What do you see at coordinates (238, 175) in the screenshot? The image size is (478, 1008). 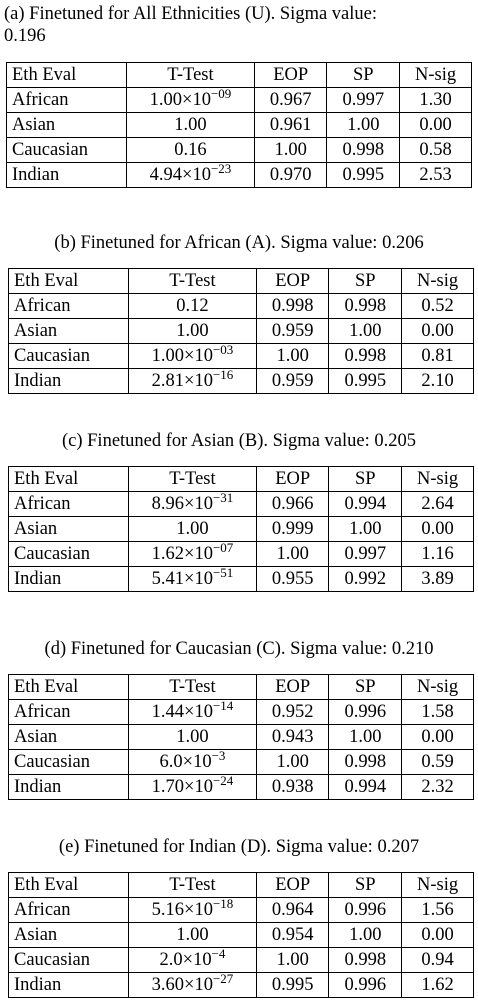 I see `table-row: Indian 4.94×10−23 0.970 0.995 2.53` at bounding box center [238, 175].